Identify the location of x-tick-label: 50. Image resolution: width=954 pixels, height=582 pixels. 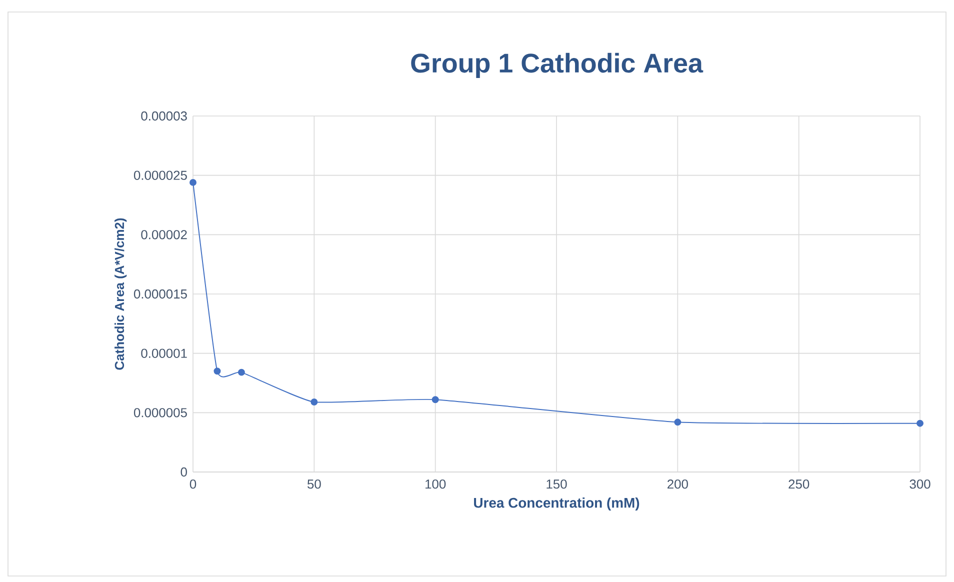
(314, 484).